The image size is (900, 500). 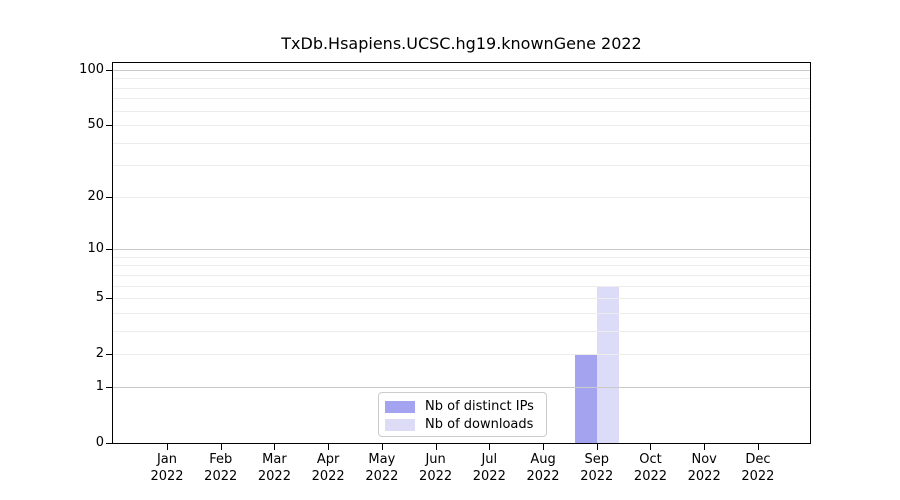 I want to click on legend-swatch-downloads, so click(x=400, y=424).